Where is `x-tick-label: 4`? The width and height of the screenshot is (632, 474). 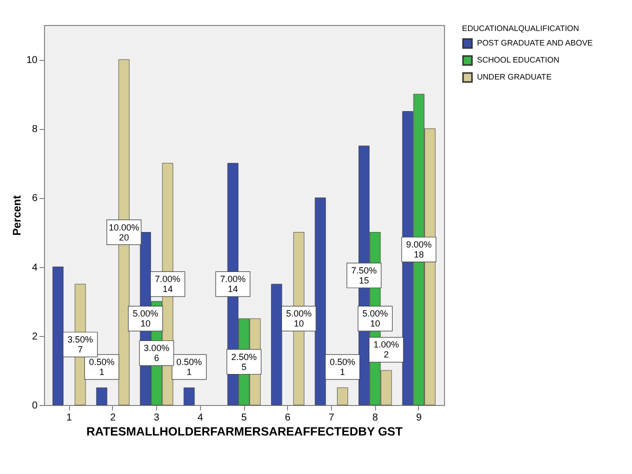 x-tick-label: 4 is located at coordinates (201, 418).